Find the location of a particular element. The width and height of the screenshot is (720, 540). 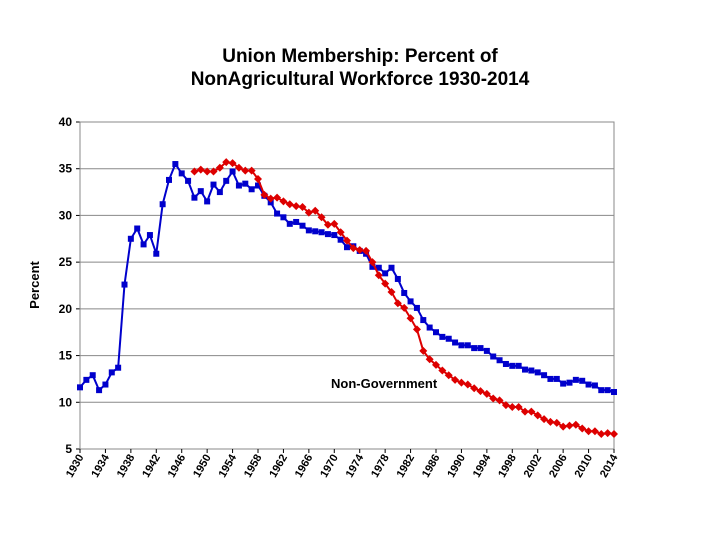

x-tick-label: 1958 is located at coordinates (253, 466).